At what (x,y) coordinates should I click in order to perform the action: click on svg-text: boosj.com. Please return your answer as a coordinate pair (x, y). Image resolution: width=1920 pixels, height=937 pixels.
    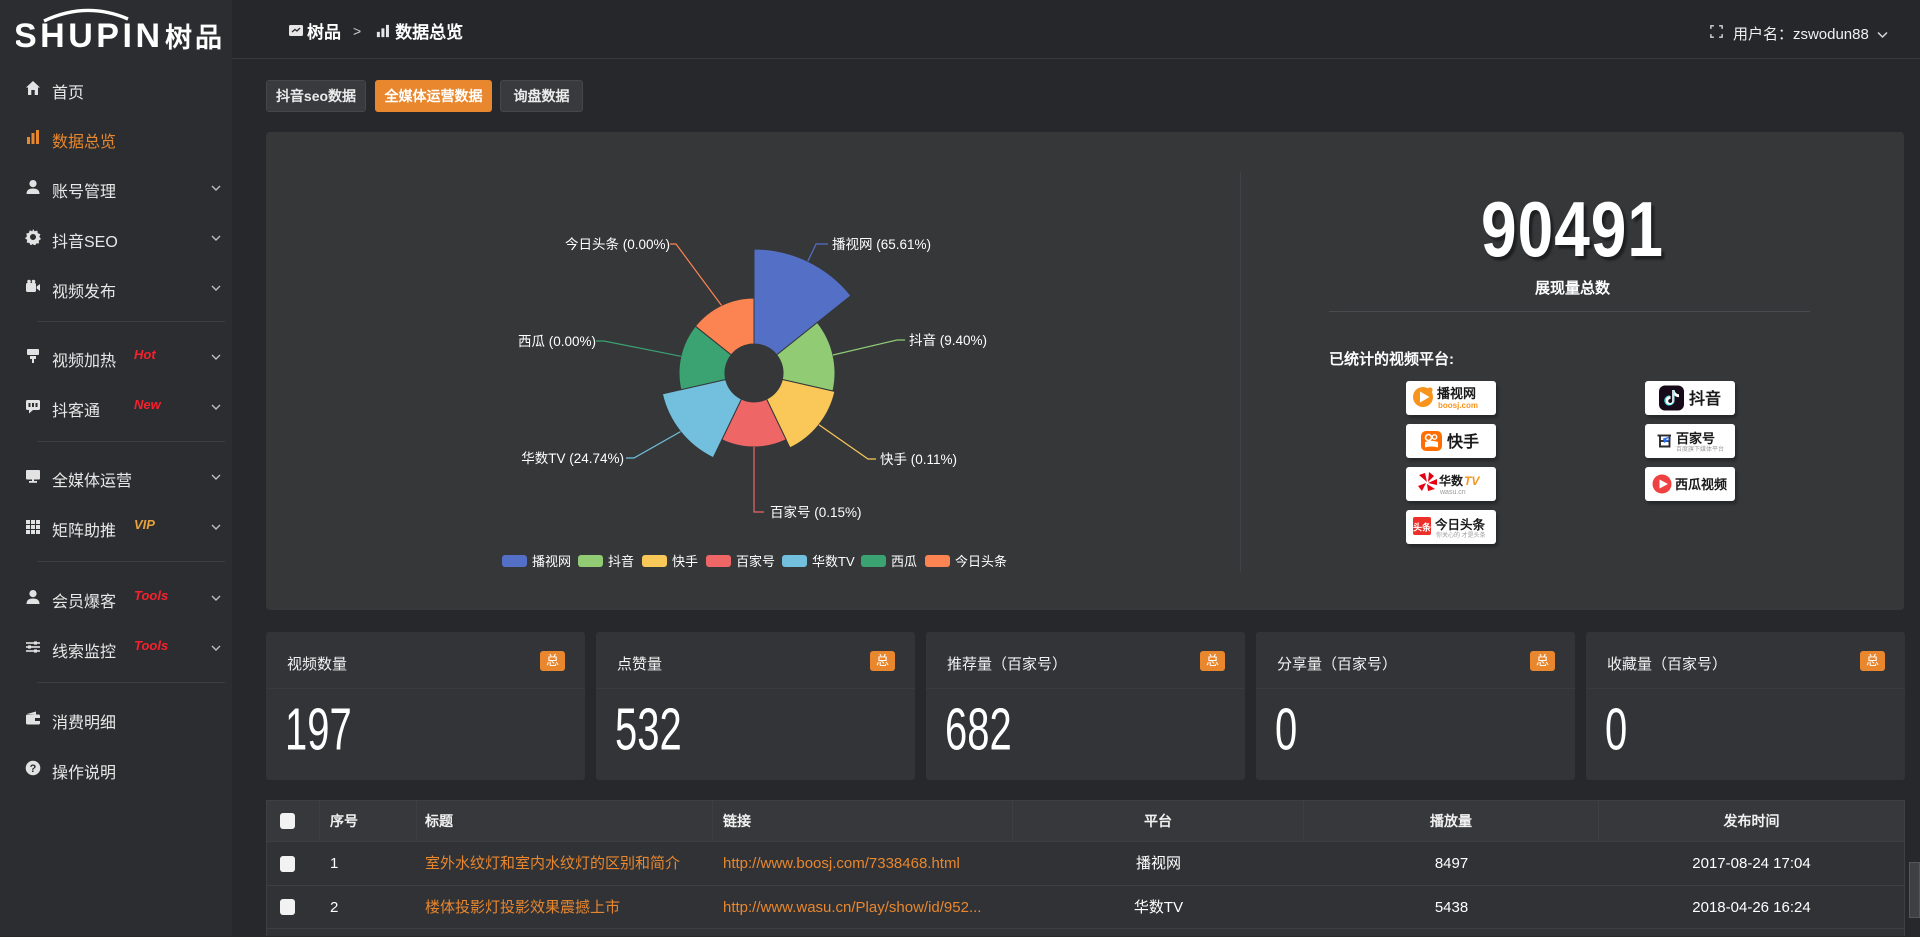
    Looking at the image, I should click on (1458, 405).